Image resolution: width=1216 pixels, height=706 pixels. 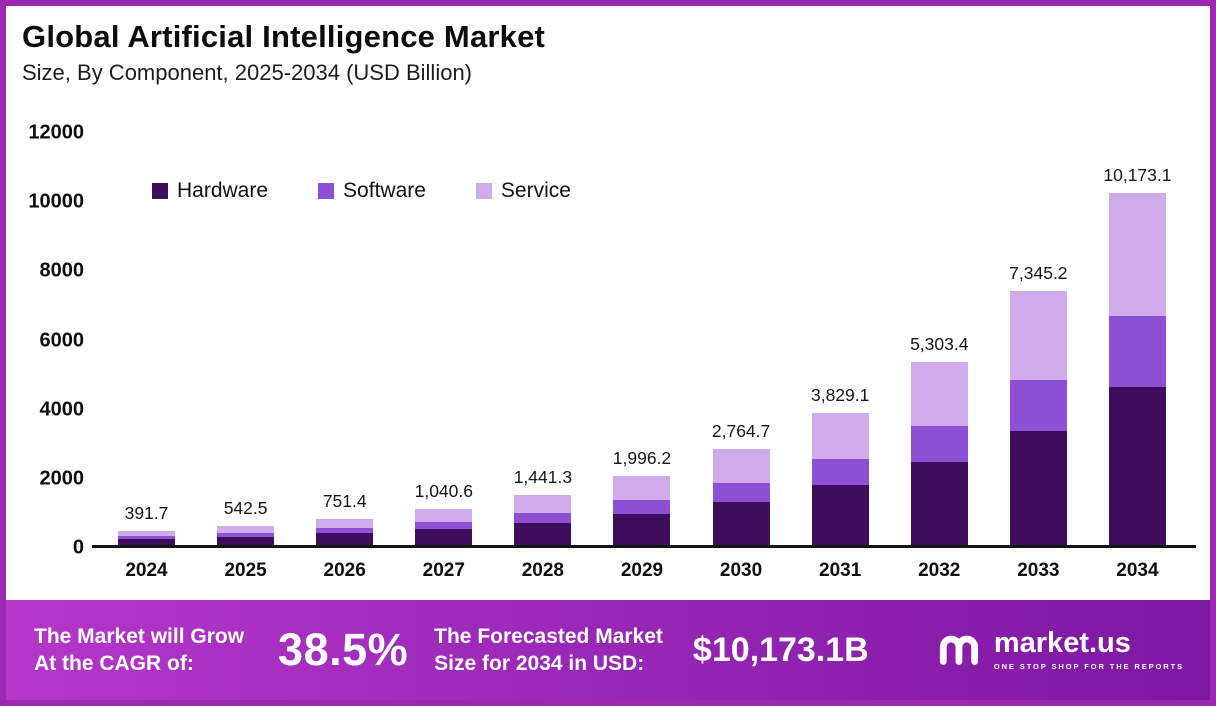 I want to click on x-axis-label: 2025, so click(x=245, y=570).